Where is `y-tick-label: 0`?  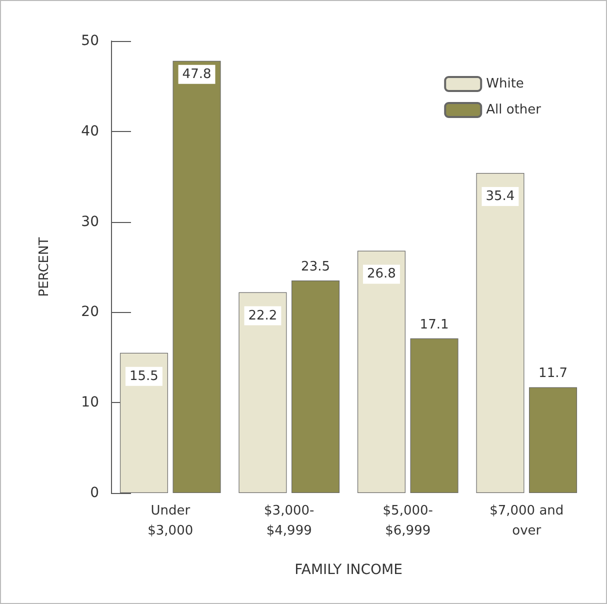
y-tick-label: 0 is located at coordinates (94, 493).